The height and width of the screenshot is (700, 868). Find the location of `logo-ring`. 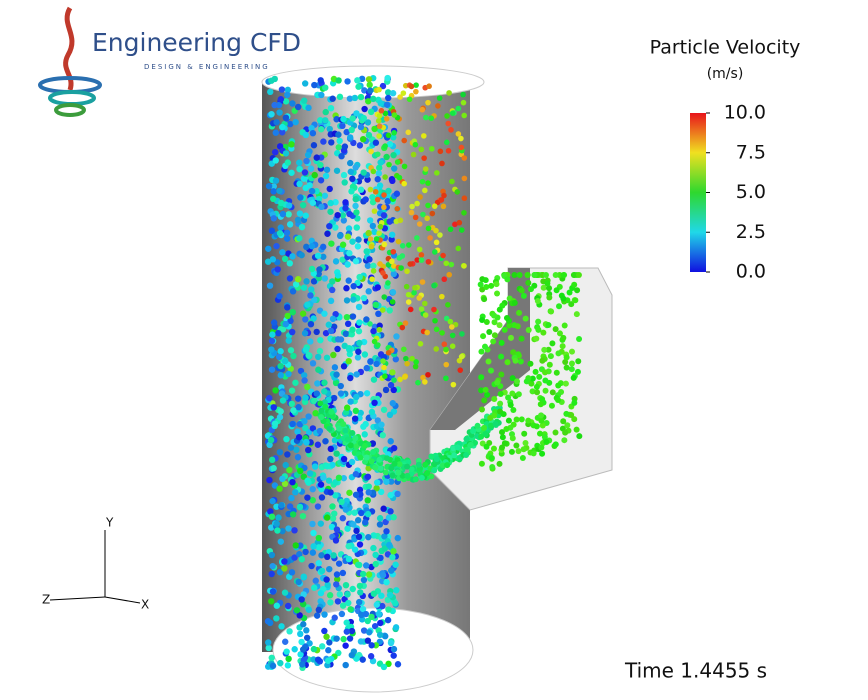

logo-ring is located at coordinates (72, 98).